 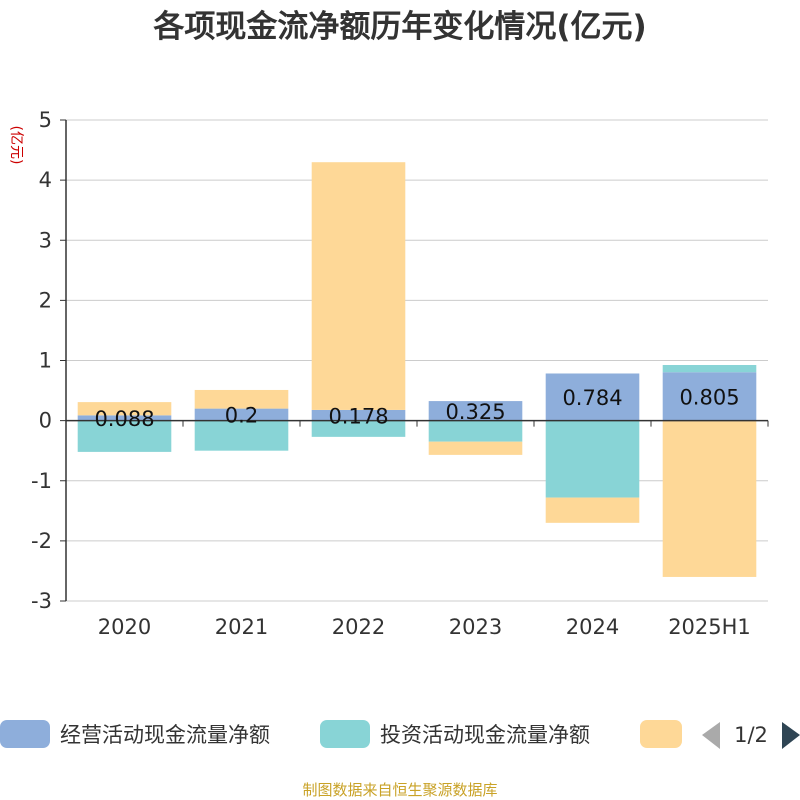 I want to click on data-label: 0.784, so click(x=592, y=398).